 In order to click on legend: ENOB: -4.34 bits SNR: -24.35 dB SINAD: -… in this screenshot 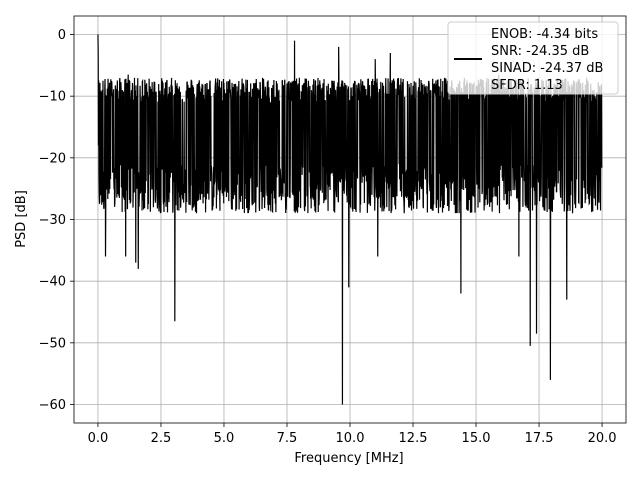, I will do `click(533, 58)`.